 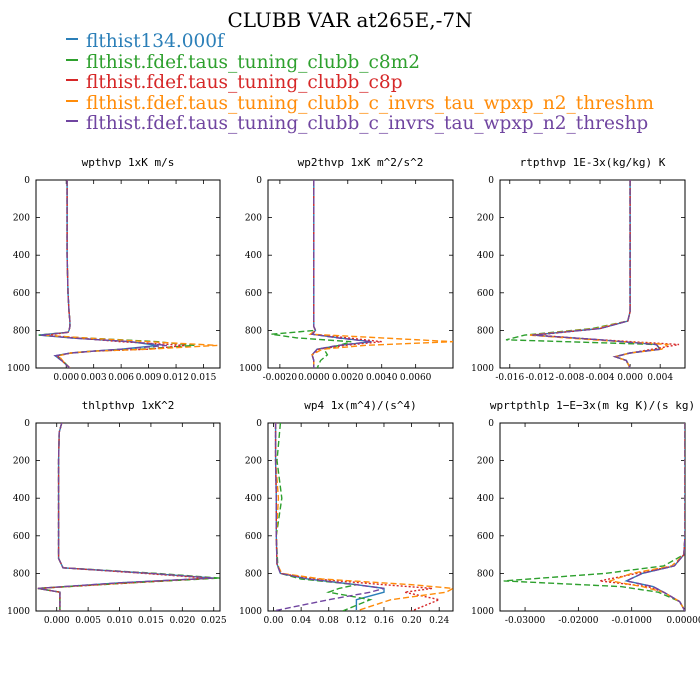 What do you see at coordinates (361, 162) in the screenshot?
I see `panel-title: wp2thvp 1xK m^2/s^2` at bounding box center [361, 162].